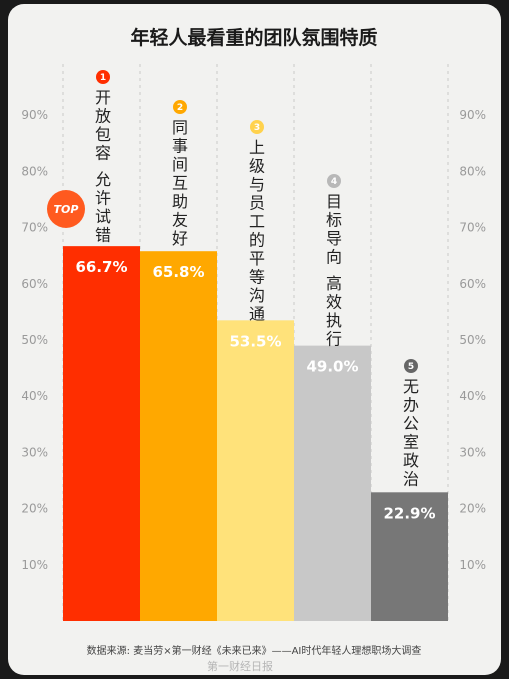 This screenshot has width=509, height=679. Describe the element at coordinates (253, 37) in the screenshot. I see `chart-title: 年轻人最看重的团队氛围特质` at that location.